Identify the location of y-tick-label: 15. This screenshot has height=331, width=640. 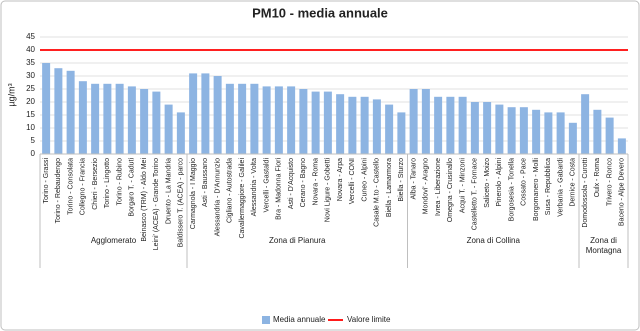
(30, 114).